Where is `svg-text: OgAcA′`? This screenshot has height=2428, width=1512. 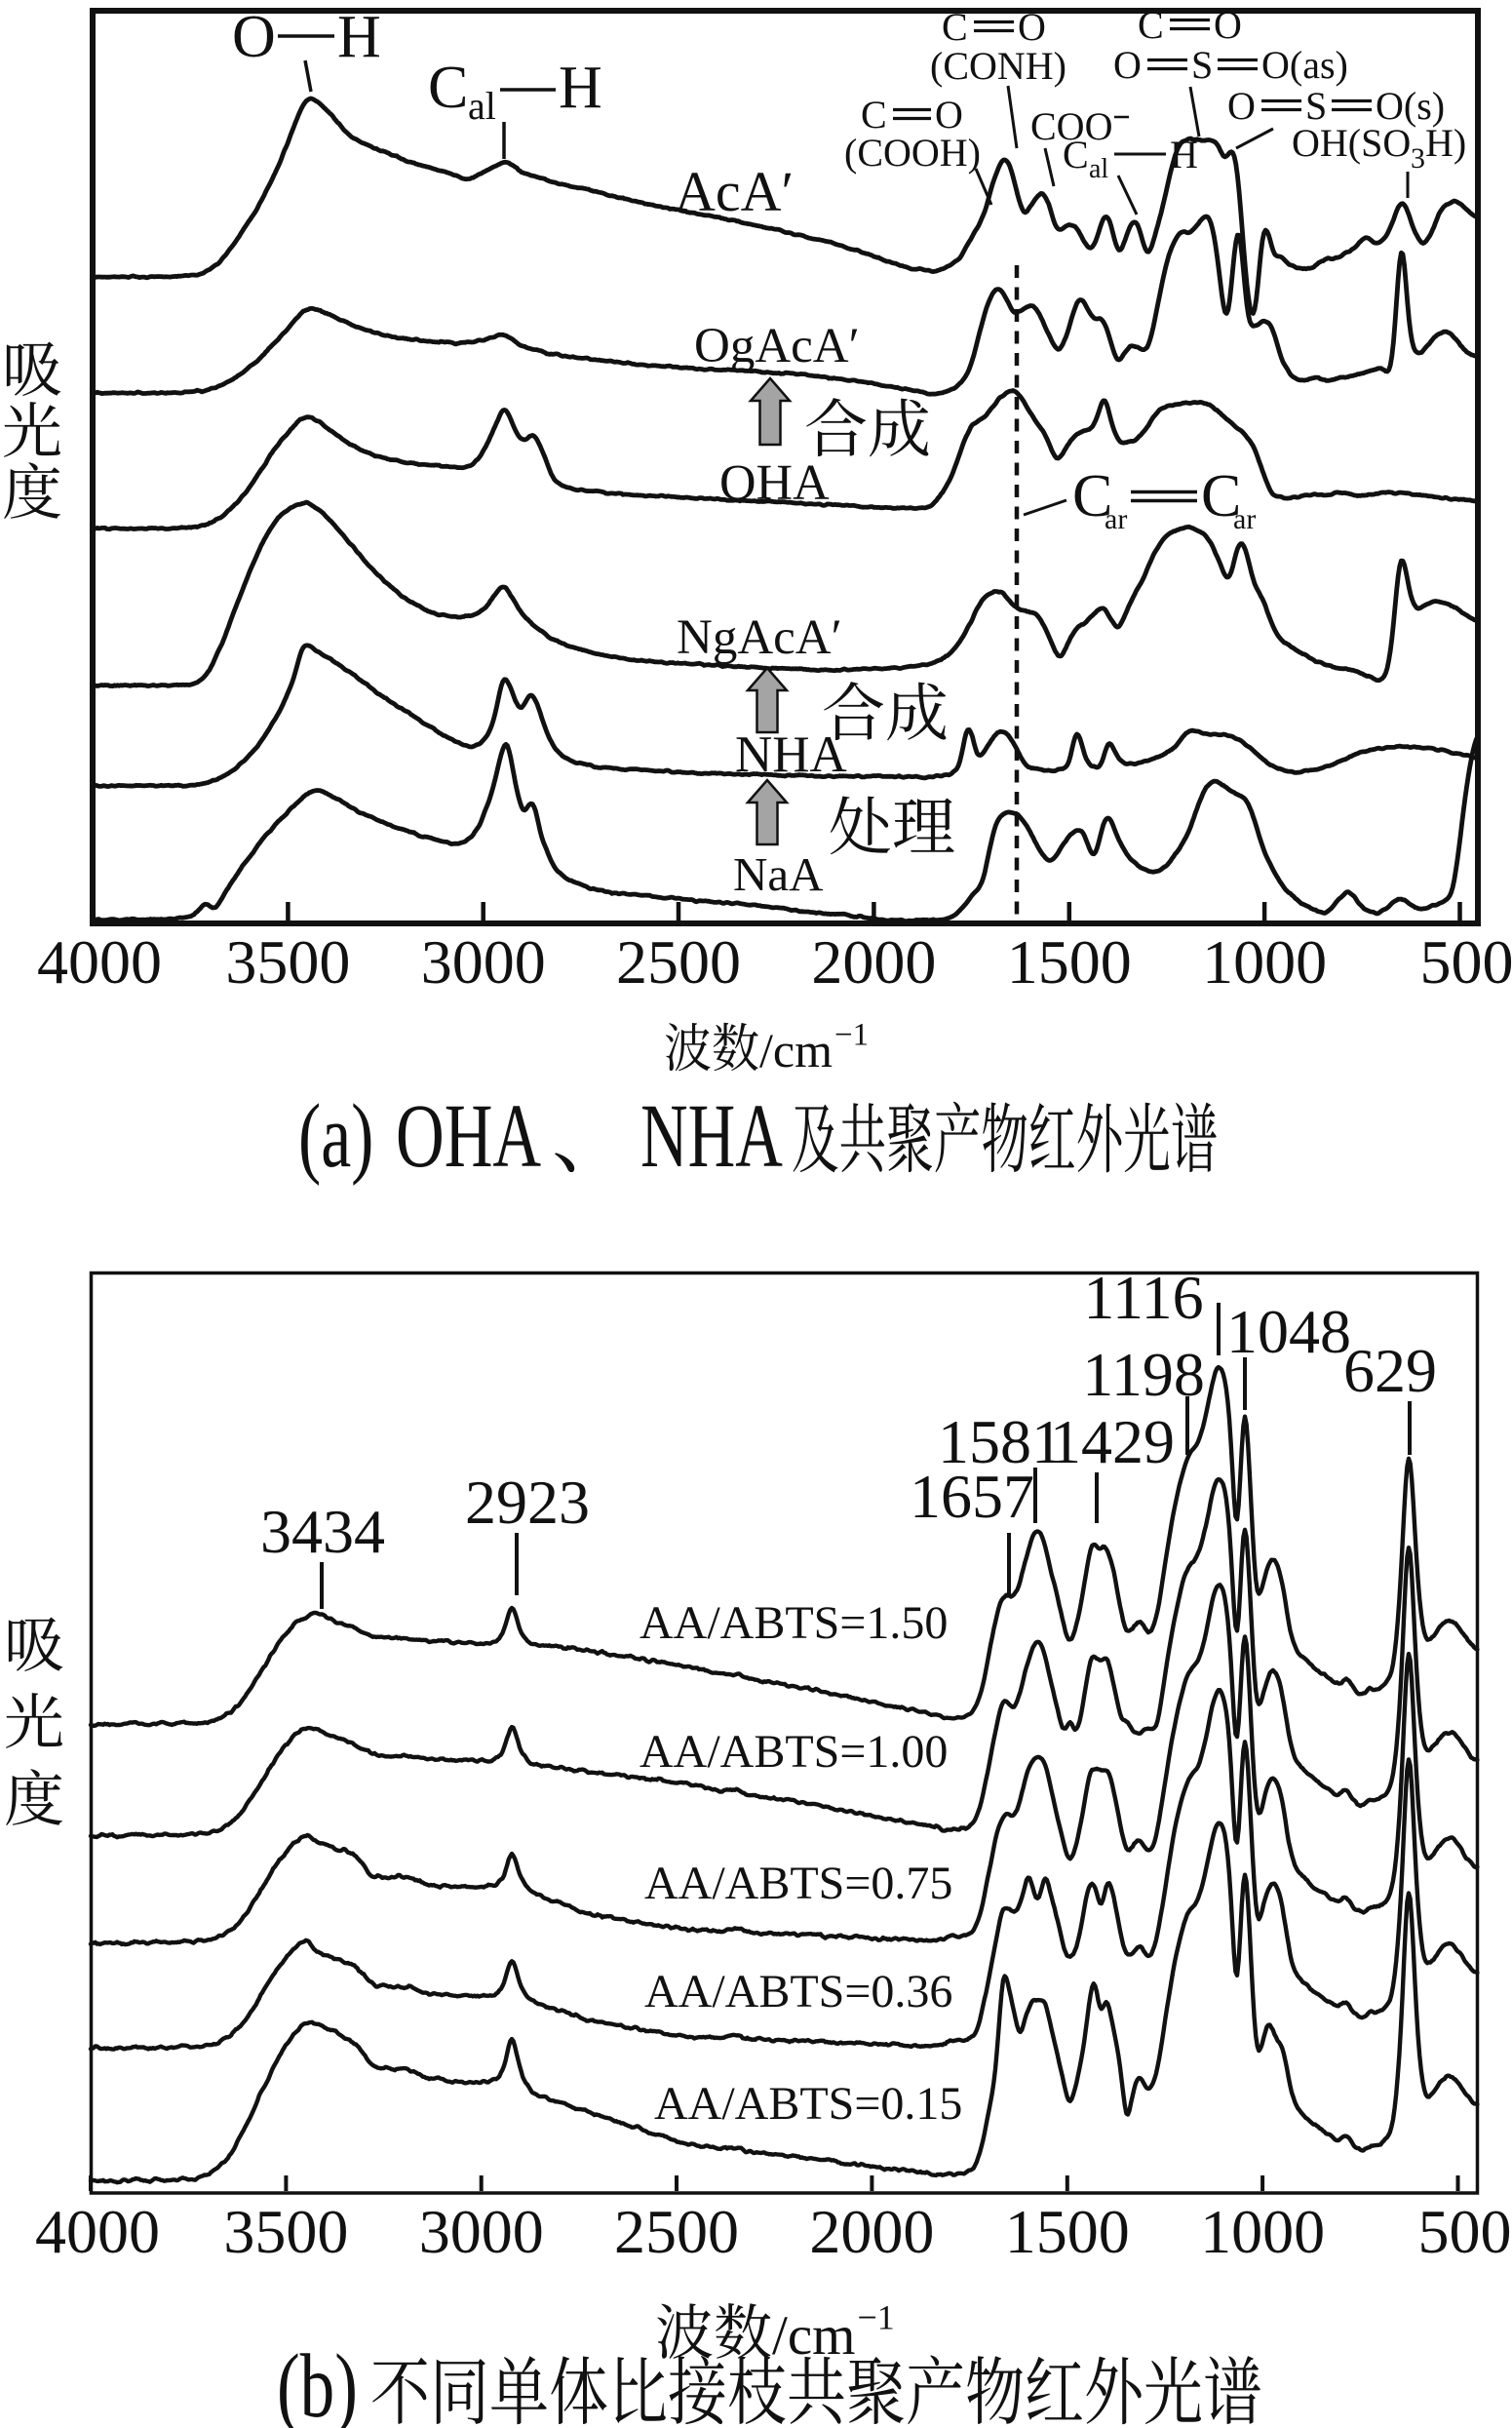
svg-text: OgAcA′ is located at coordinates (777, 346).